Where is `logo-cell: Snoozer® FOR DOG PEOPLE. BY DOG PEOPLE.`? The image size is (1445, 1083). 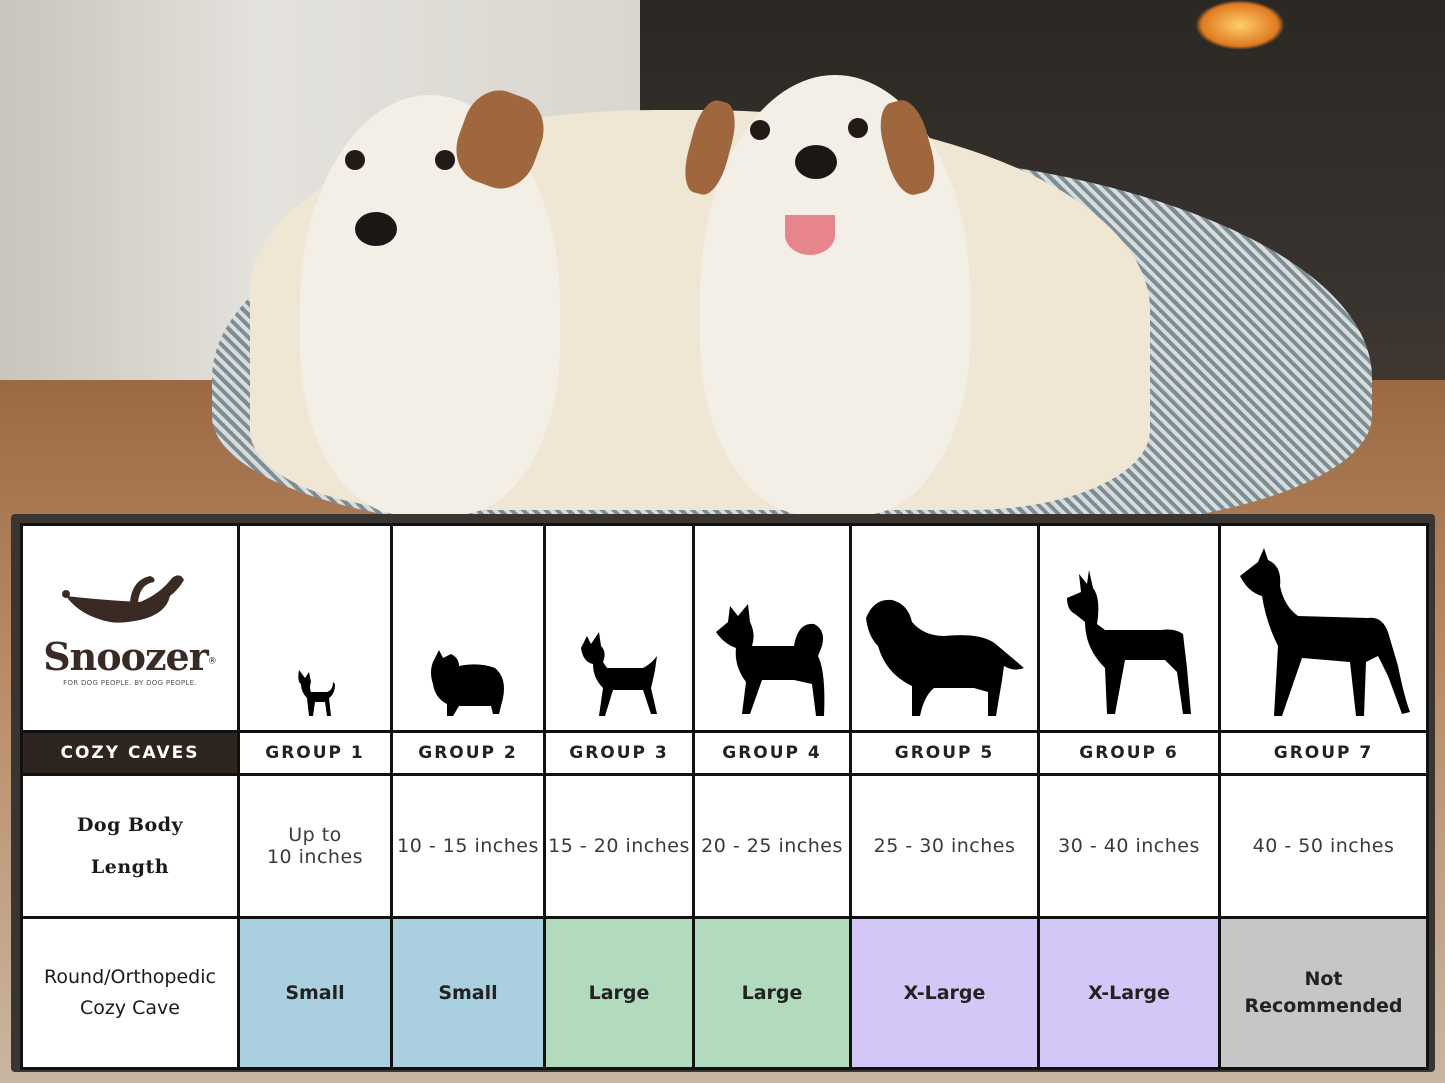 logo-cell: Snoozer® FOR DOG PEOPLE. BY DOG PEOPLE. is located at coordinates (130, 628).